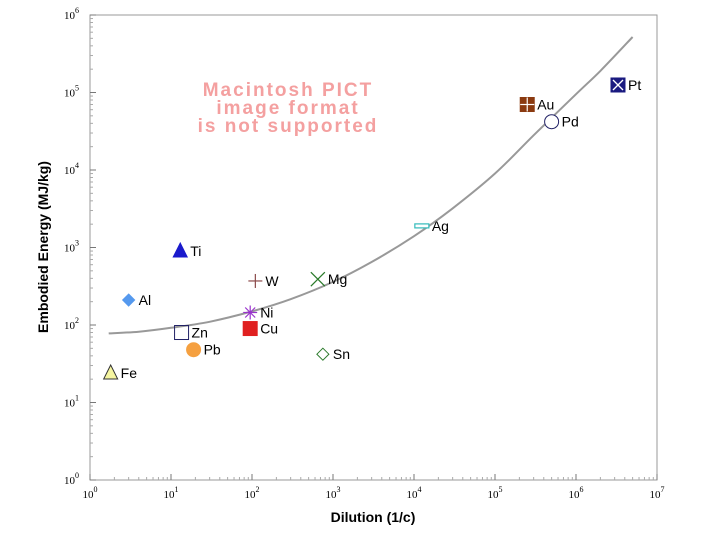  What do you see at coordinates (77, 10) in the screenshot?
I see `y-tick-label-exponent: 6` at bounding box center [77, 10].